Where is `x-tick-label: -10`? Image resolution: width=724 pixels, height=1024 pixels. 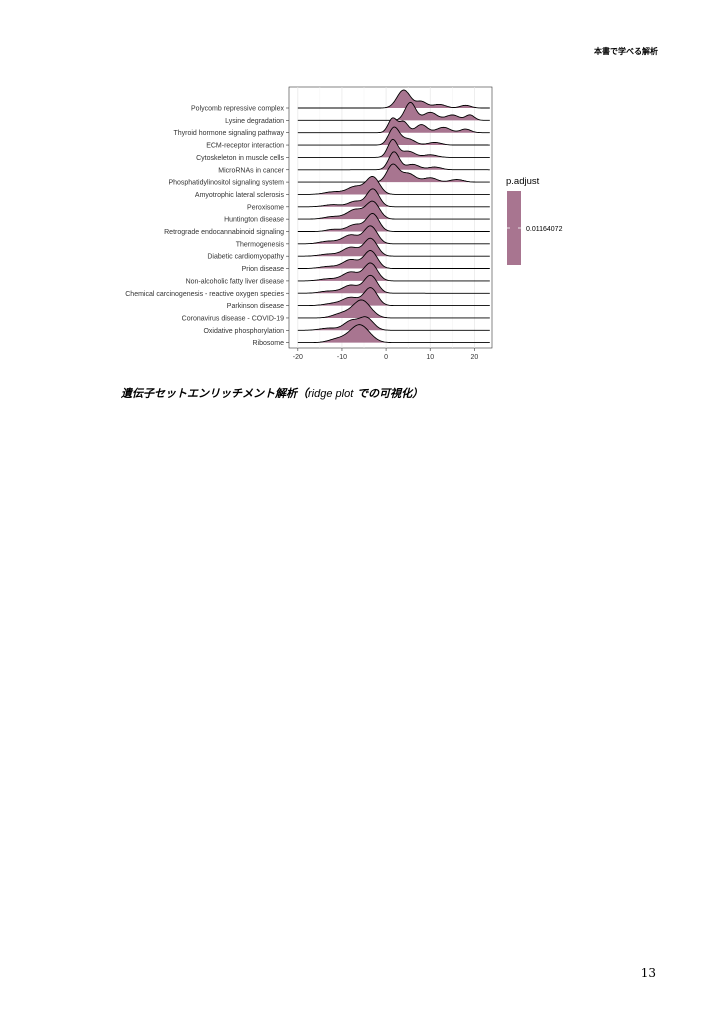 x-tick-label: -10 is located at coordinates (342, 357).